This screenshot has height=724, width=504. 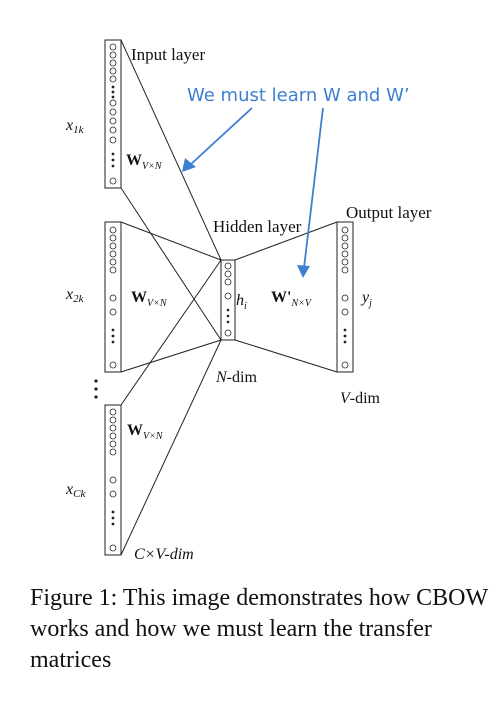 What do you see at coordinates (228, 316) in the screenshot?
I see `hidden-dots` at bounding box center [228, 316].